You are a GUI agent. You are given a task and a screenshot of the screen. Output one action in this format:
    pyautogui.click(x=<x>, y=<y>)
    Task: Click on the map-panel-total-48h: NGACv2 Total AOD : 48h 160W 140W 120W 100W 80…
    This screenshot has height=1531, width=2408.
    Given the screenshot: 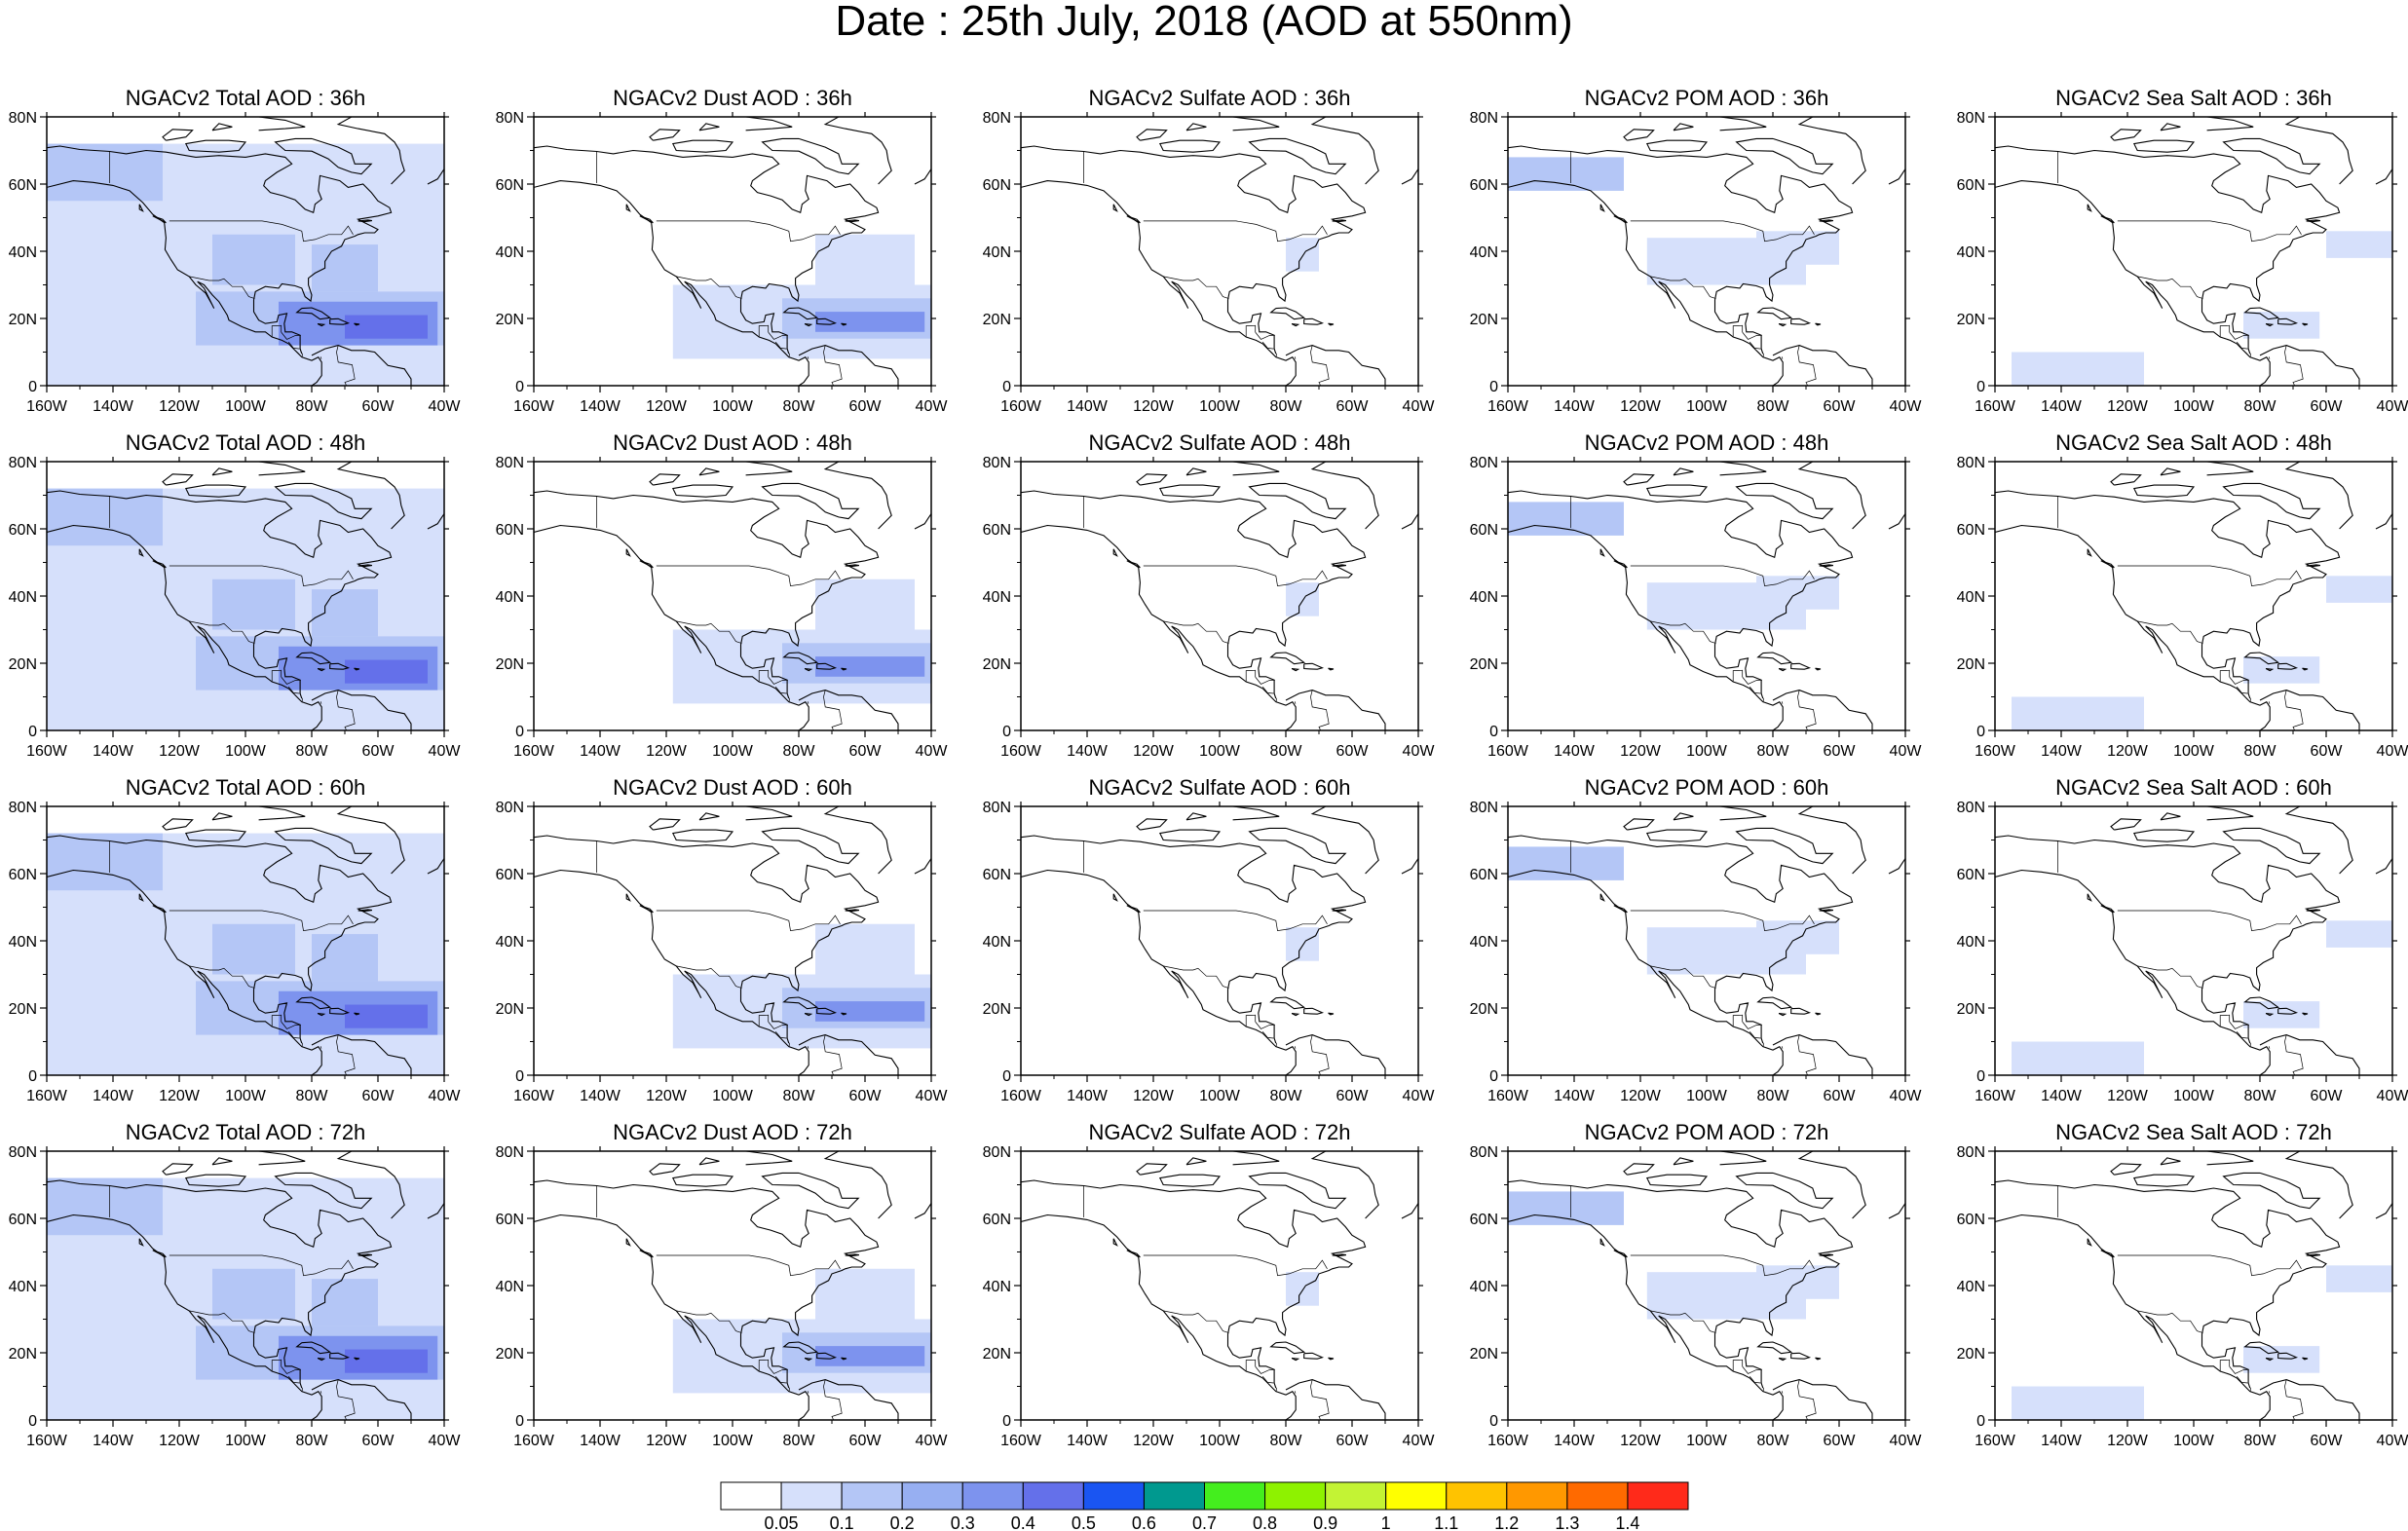 What is the action you would take?
    pyautogui.click(x=235, y=595)
    